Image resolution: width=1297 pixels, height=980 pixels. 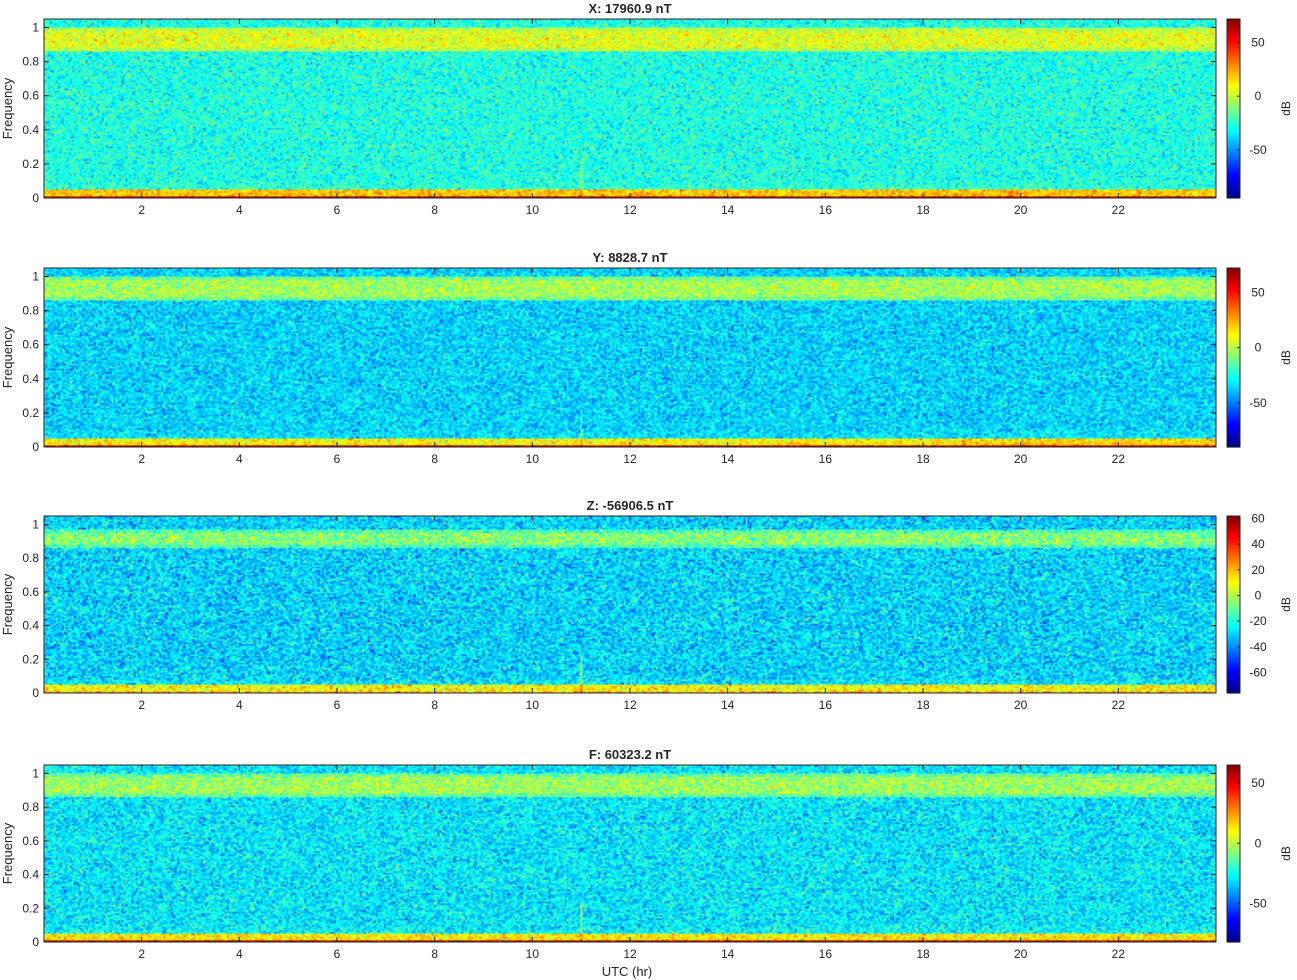 What do you see at coordinates (337, 459) in the screenshot?
I see `x-tick-label: 6` at bounding box center [337, 459].